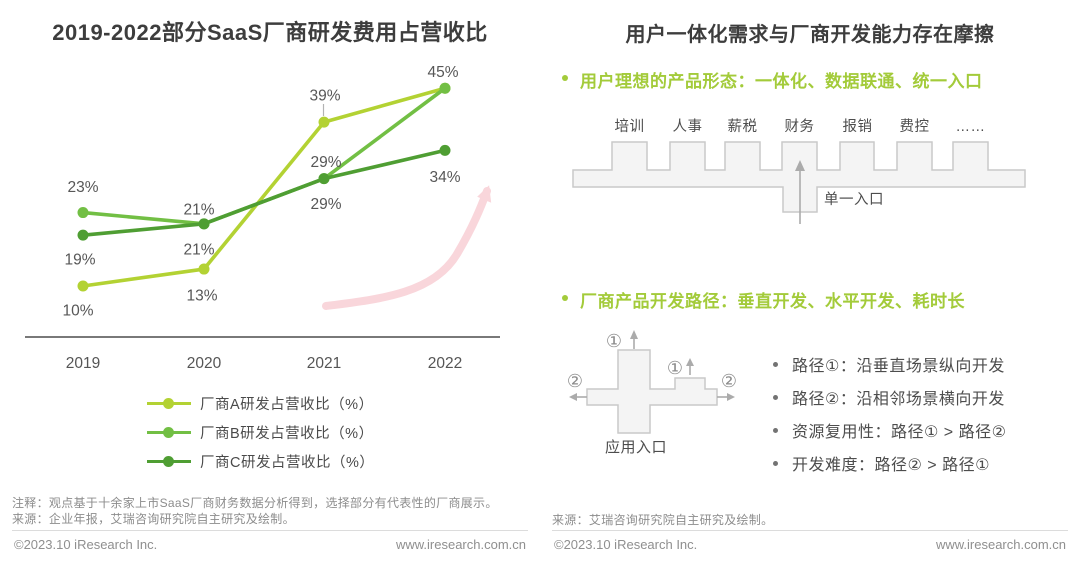 The image size is (1080, 561). What do you see at coordinates (324, 96) in the screenshot?
I see `data-label: 39%` at bounding box center [324, 96].